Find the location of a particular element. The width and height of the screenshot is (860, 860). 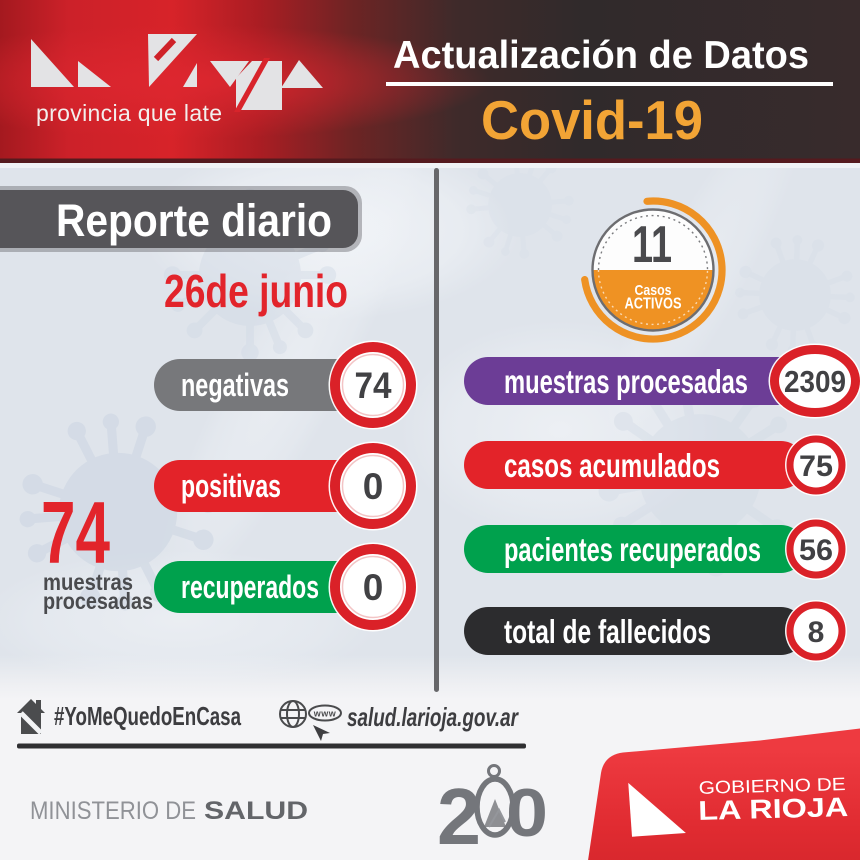

svg-text: 56 is located at coordinates (816, 550).